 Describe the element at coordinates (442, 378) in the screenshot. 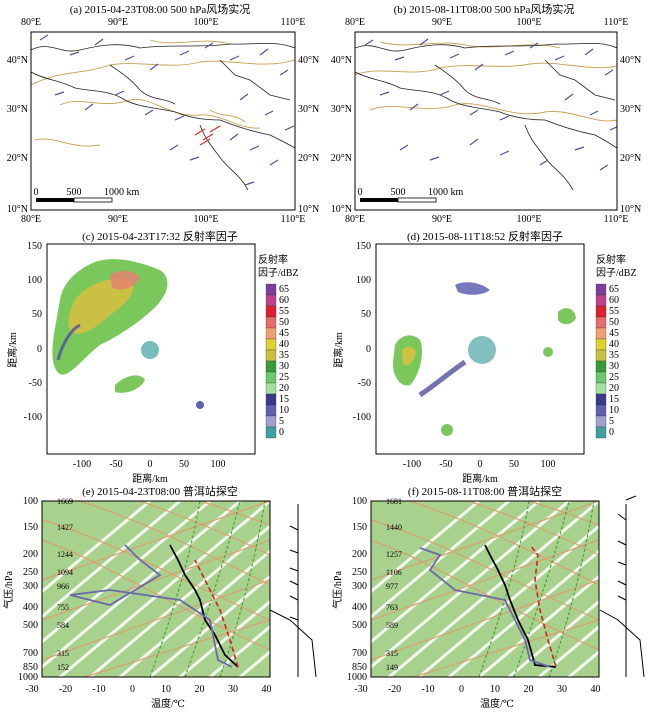

I see `panel-d-echo-band` at that location.